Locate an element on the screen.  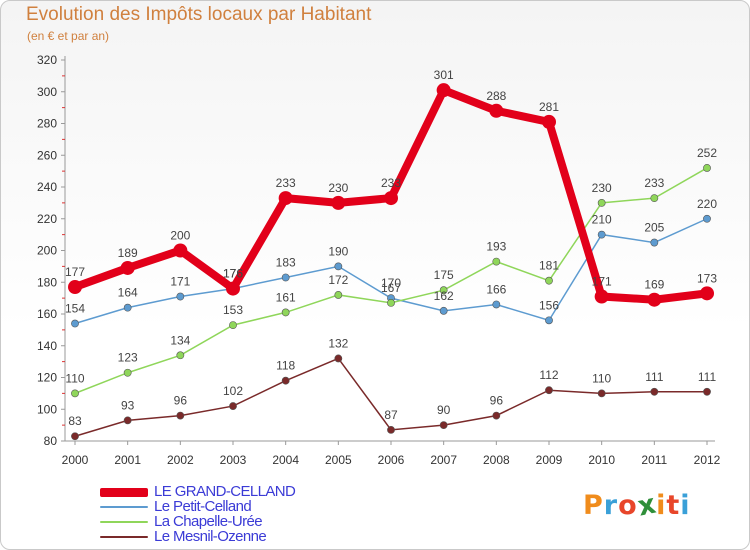
data-label: 281 is located at coordinates (549, 107).